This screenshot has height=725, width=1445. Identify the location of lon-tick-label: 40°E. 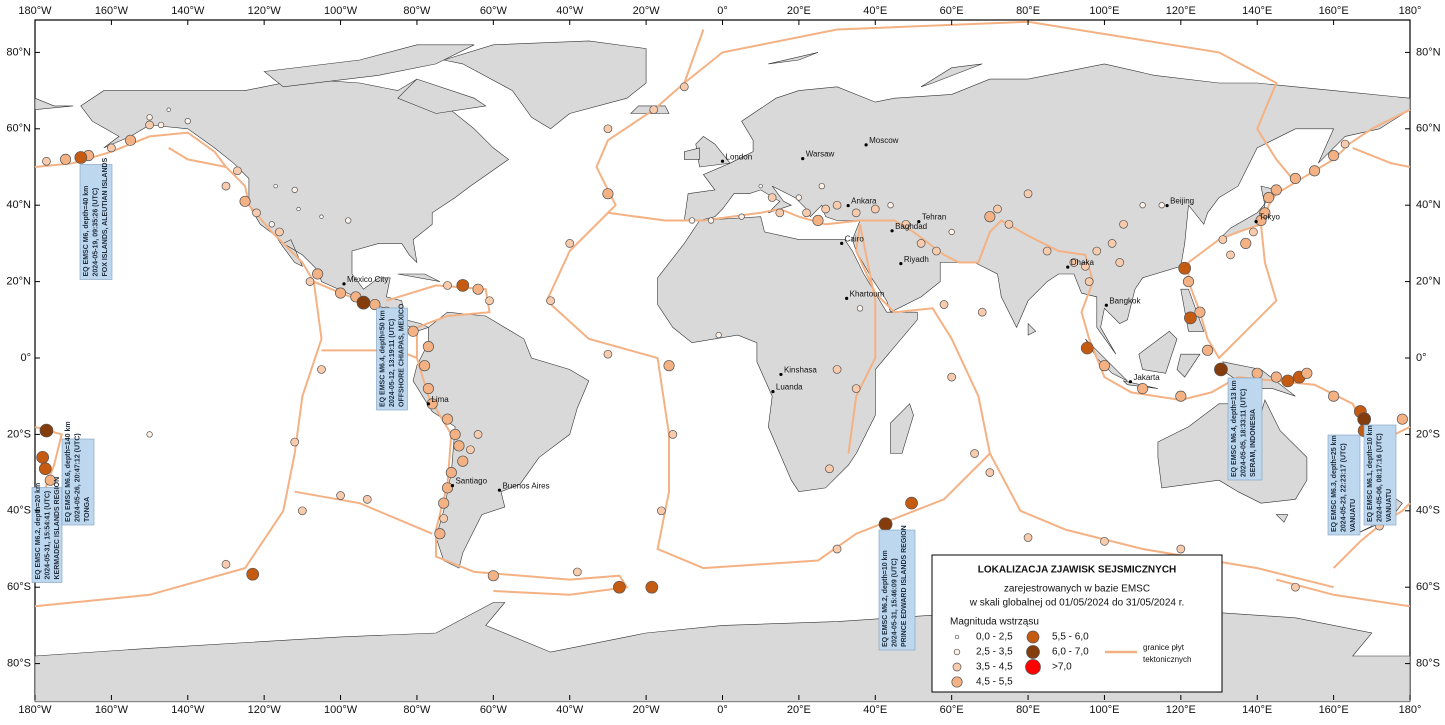
(875, 11).